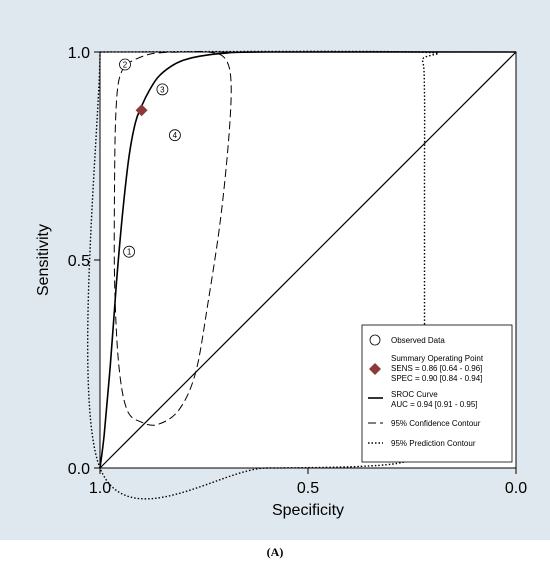 The image size is (550, 565). What do you see at coordinates (308, 488) in the screenshot?
I see `x-tick-label: 0.5` at bounding box center [308, 488].